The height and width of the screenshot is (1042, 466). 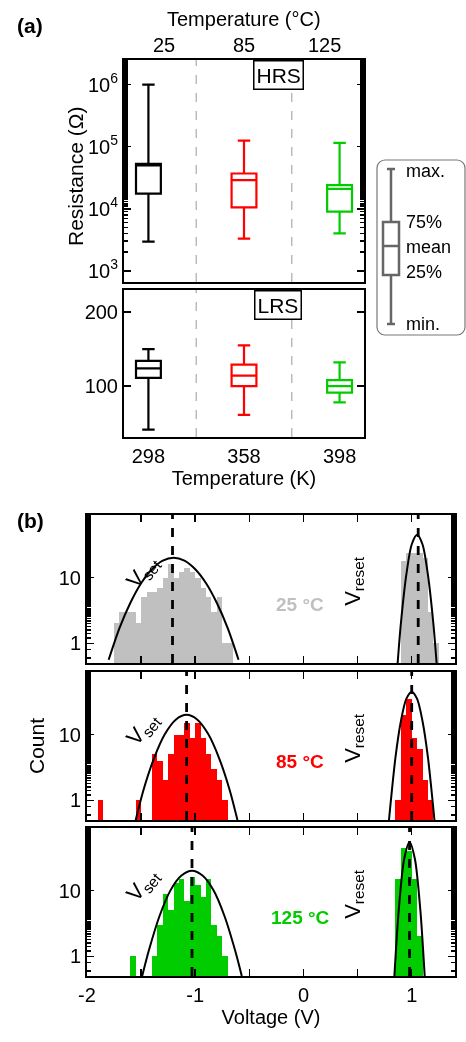 What do you see at coordinates (244, 45) in the screenshot?
I see `text: 85` at bounding box center [244, 45].